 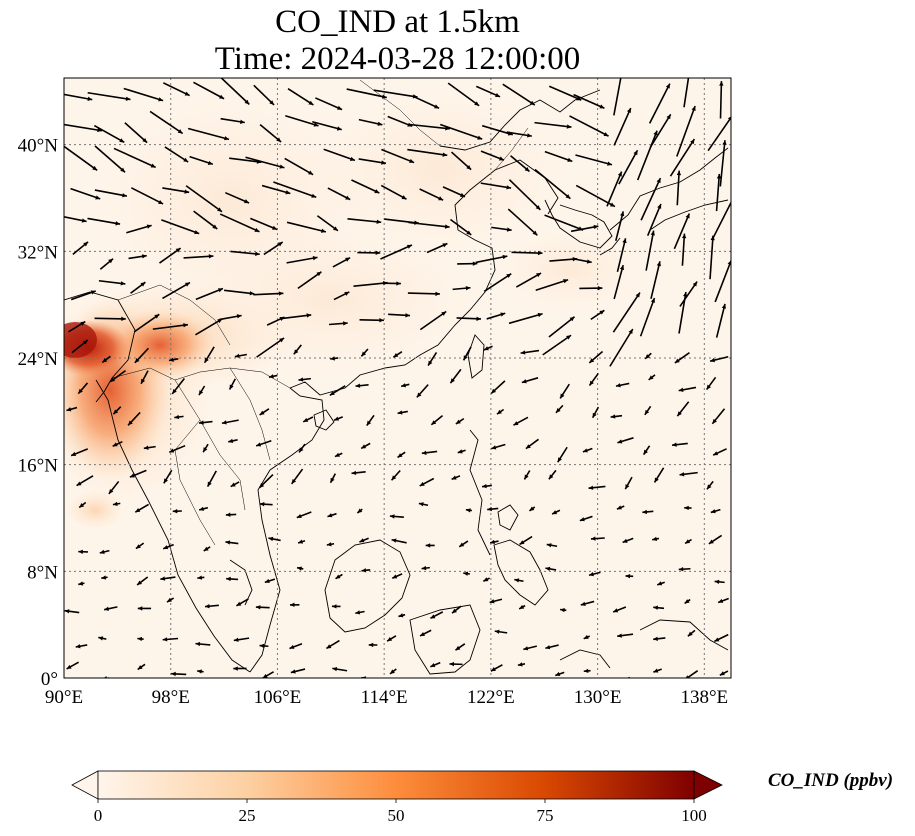 What do you see at coordinates (247, 815) in the screenshot?
I see `colorbar-tick-label: 25` at bounding box center [247, 815].